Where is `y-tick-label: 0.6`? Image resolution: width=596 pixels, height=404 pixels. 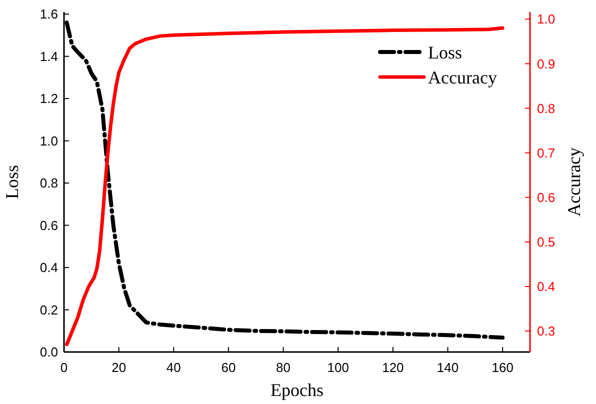
y-tick-label: 0.6 is located at coordinates (49, 225).